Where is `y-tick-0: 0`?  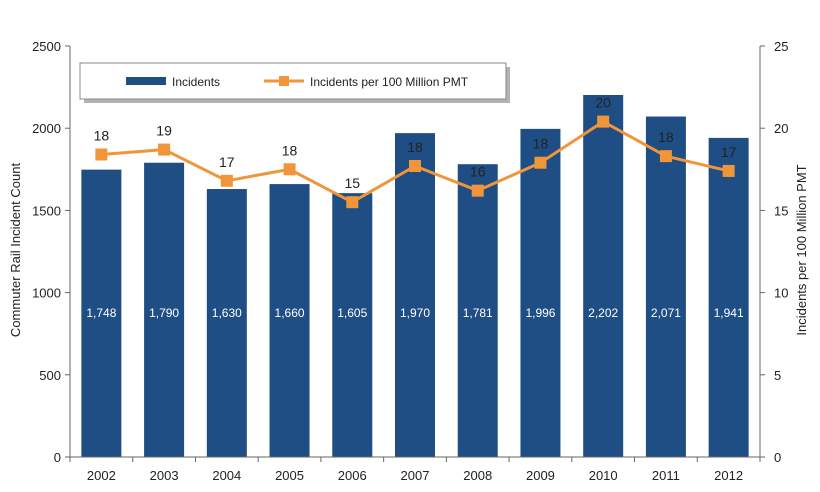
y-tick-0: 0 is located at coordinates (57, 457).